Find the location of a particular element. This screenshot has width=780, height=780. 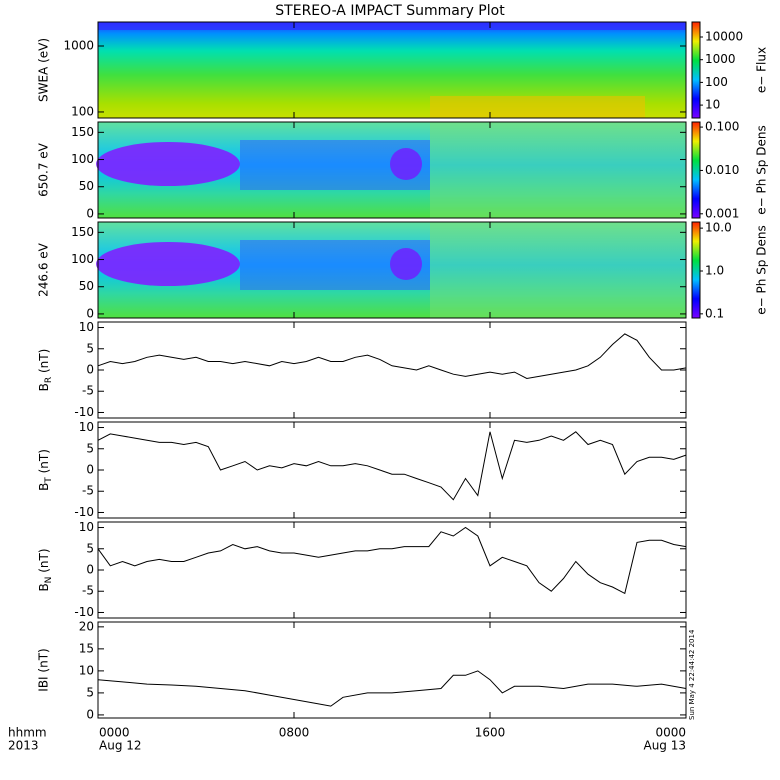

colorbar-tick-label: 100 is located at coordinates (716, 82).